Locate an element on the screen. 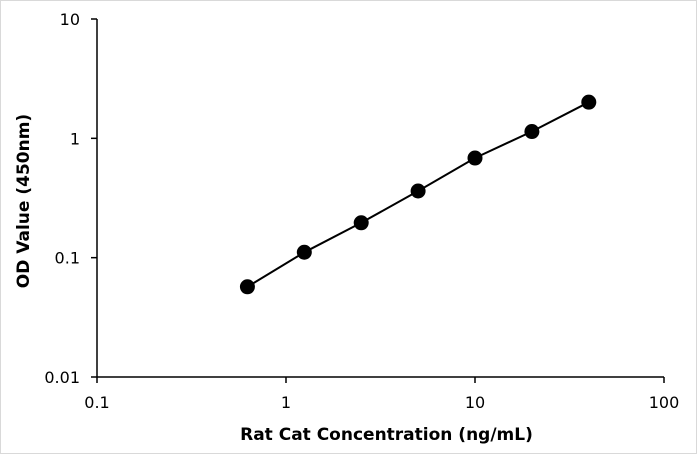 The image size is (697, 454). y-axis-title: OD Value (450nm) is located at coordinates (24, 201).